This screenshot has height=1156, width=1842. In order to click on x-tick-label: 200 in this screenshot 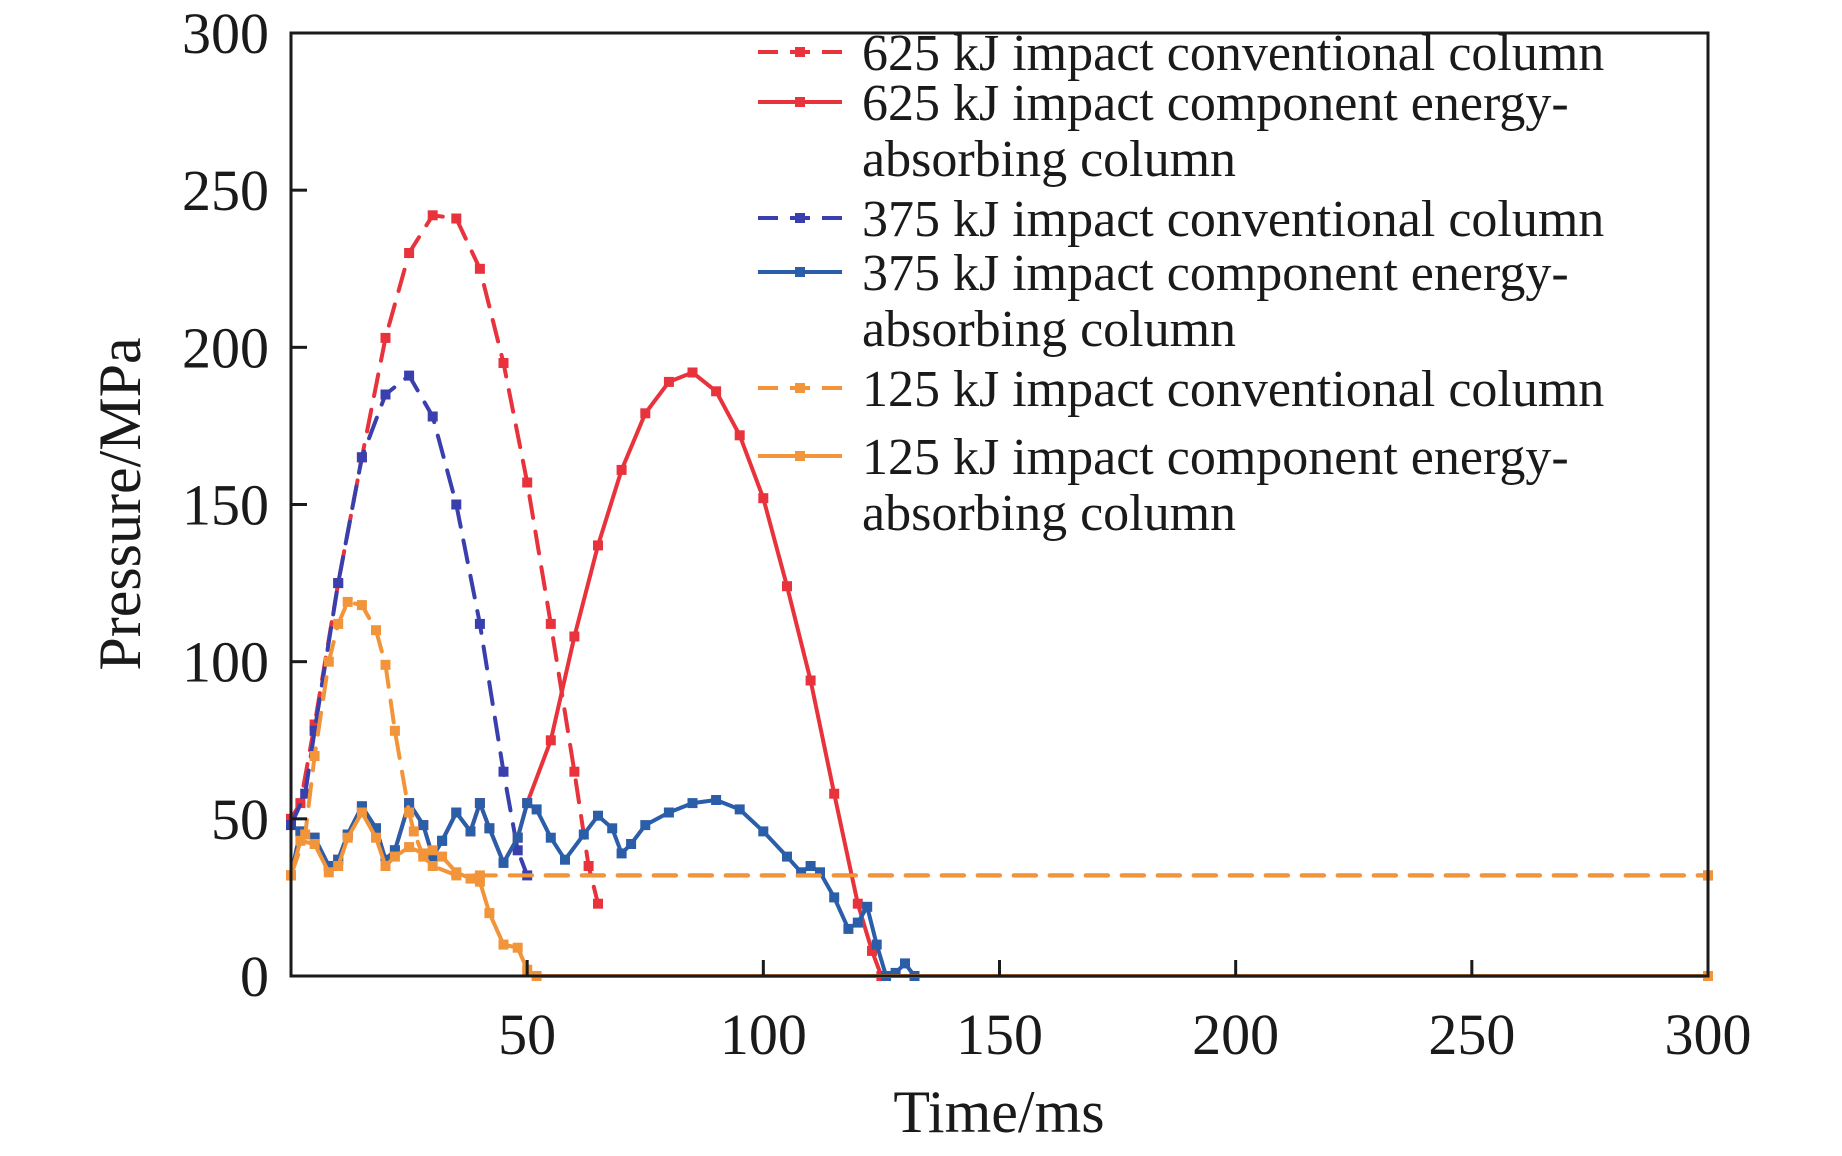, I will do `click(1235, 1034)`.